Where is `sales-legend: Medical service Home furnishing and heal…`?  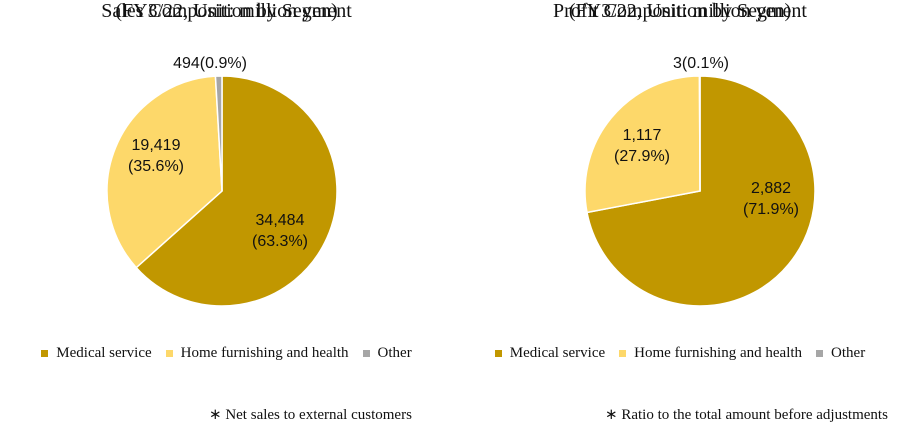
sales-legend: Medical service Home furnishing and heal… is located at coordinates (226, 353).